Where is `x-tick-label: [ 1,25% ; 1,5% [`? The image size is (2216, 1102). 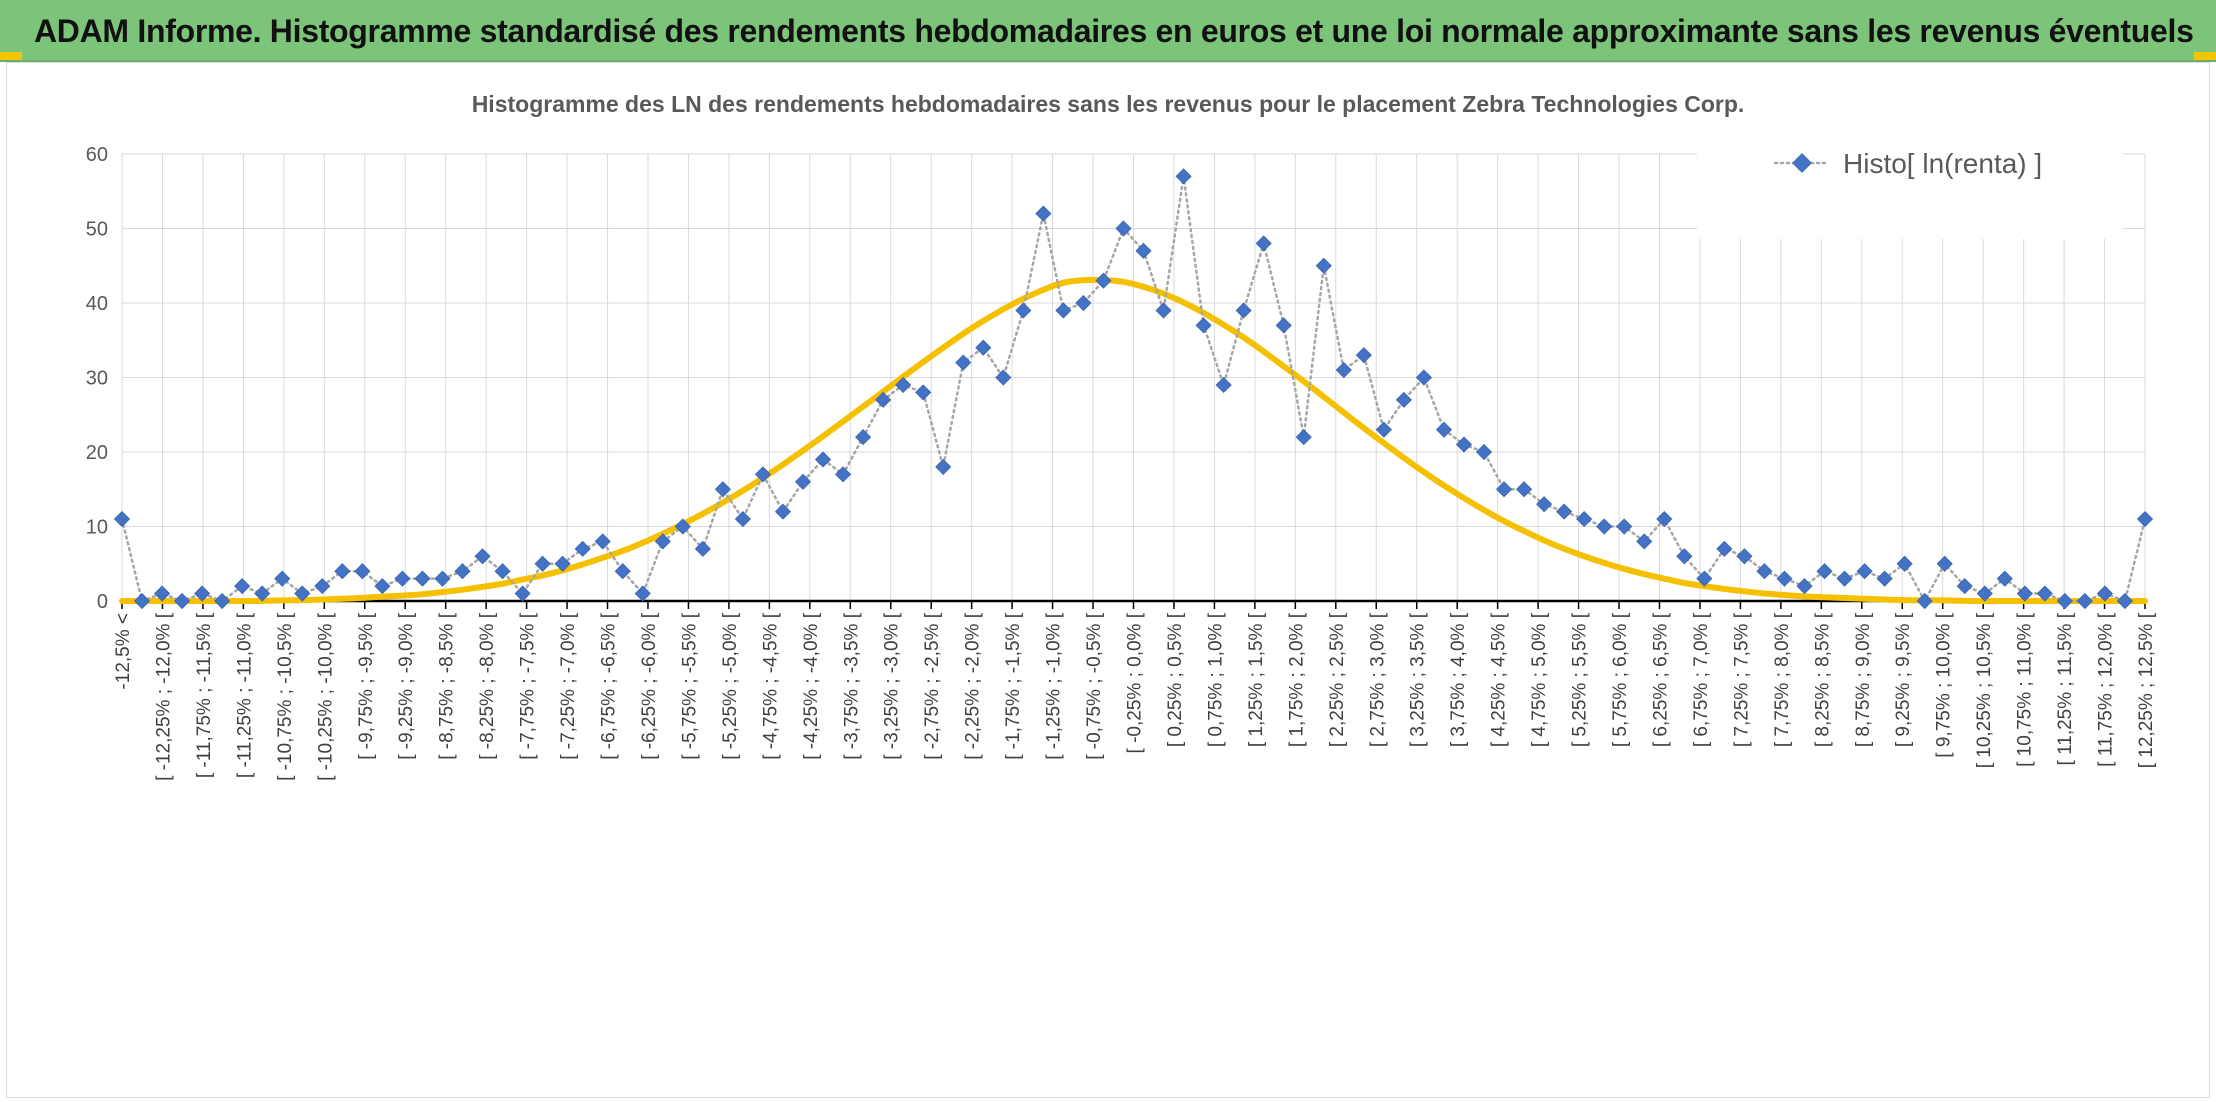 x-tick-label: [ 1,25% ; 1,5% [ is located at coordinates (1256, 679).